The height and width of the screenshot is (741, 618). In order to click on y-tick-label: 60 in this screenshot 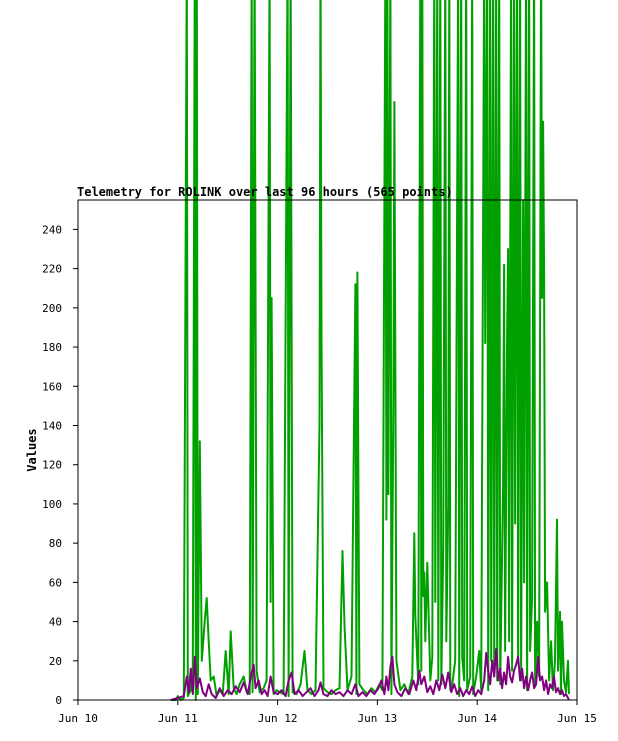, I will do `click(55, 582)`.